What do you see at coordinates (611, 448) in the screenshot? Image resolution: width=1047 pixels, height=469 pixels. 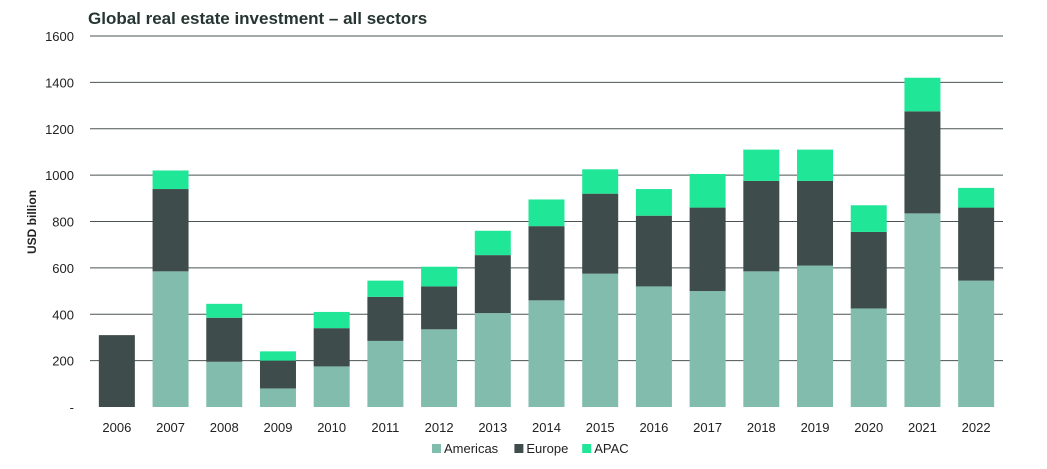 I see `legend-label-apac: APAC` at bounding box center [611, 448].